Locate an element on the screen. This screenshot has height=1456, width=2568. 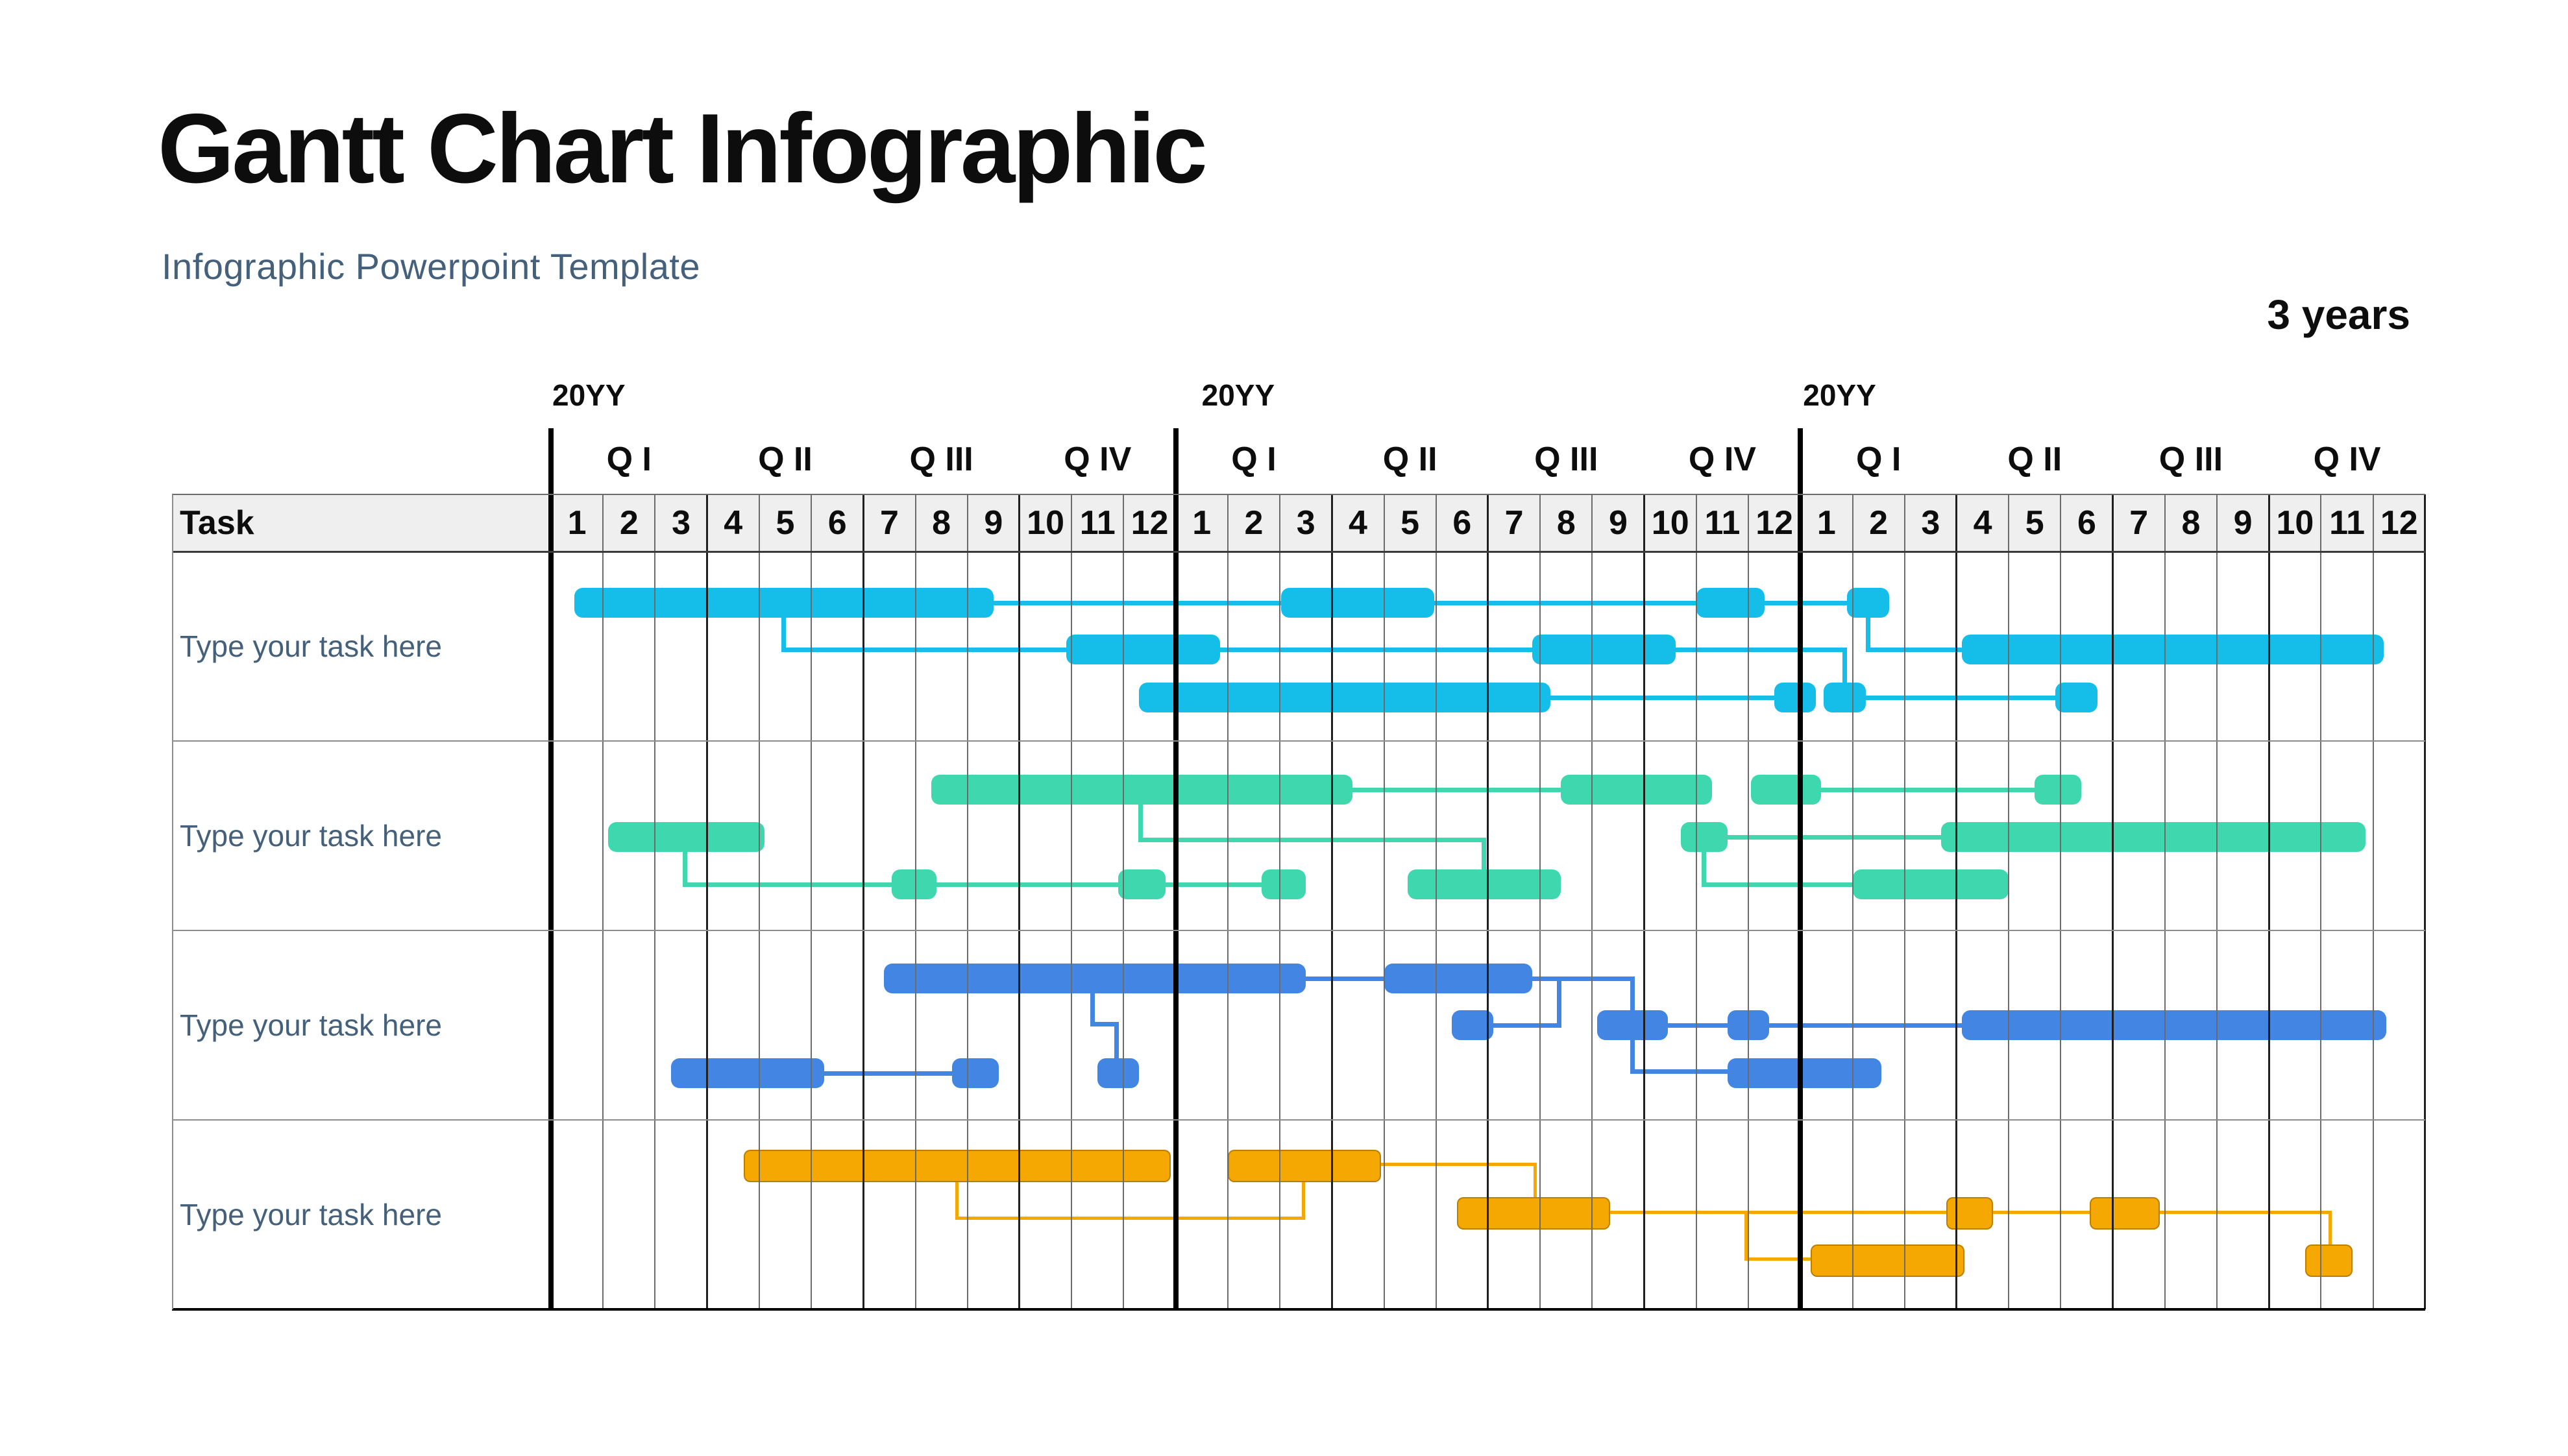
month-cell: 3 is located at coordinates (681, 523).